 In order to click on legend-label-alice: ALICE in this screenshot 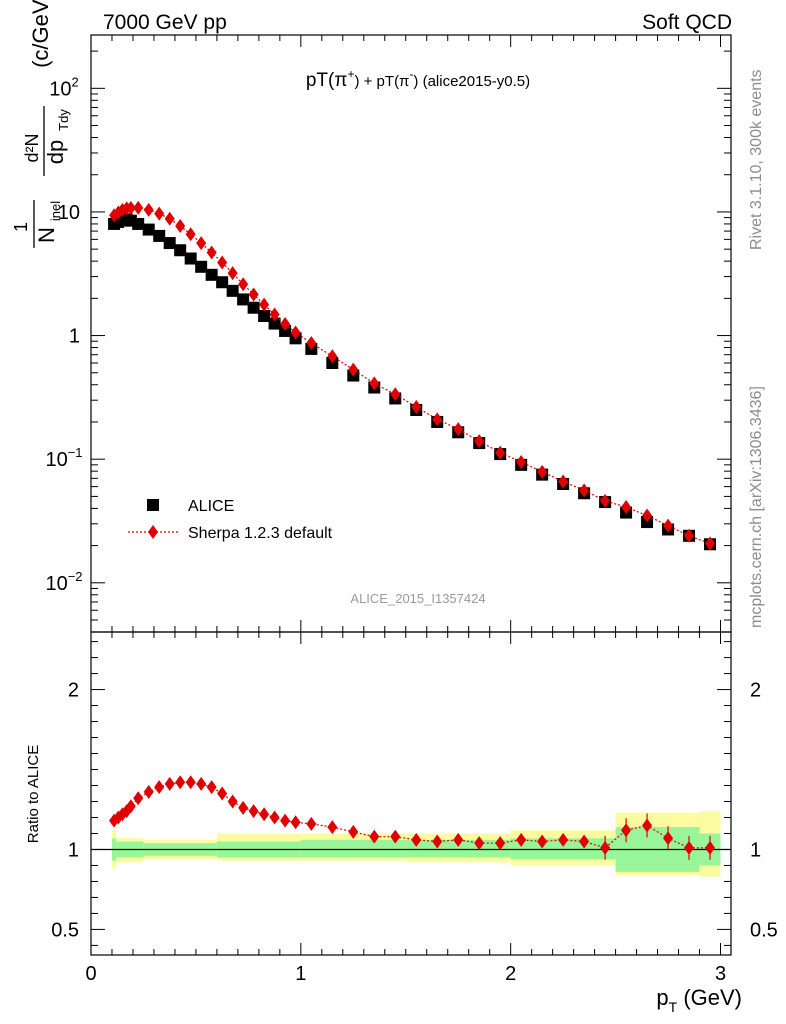, I will do `click(211, 506)`.